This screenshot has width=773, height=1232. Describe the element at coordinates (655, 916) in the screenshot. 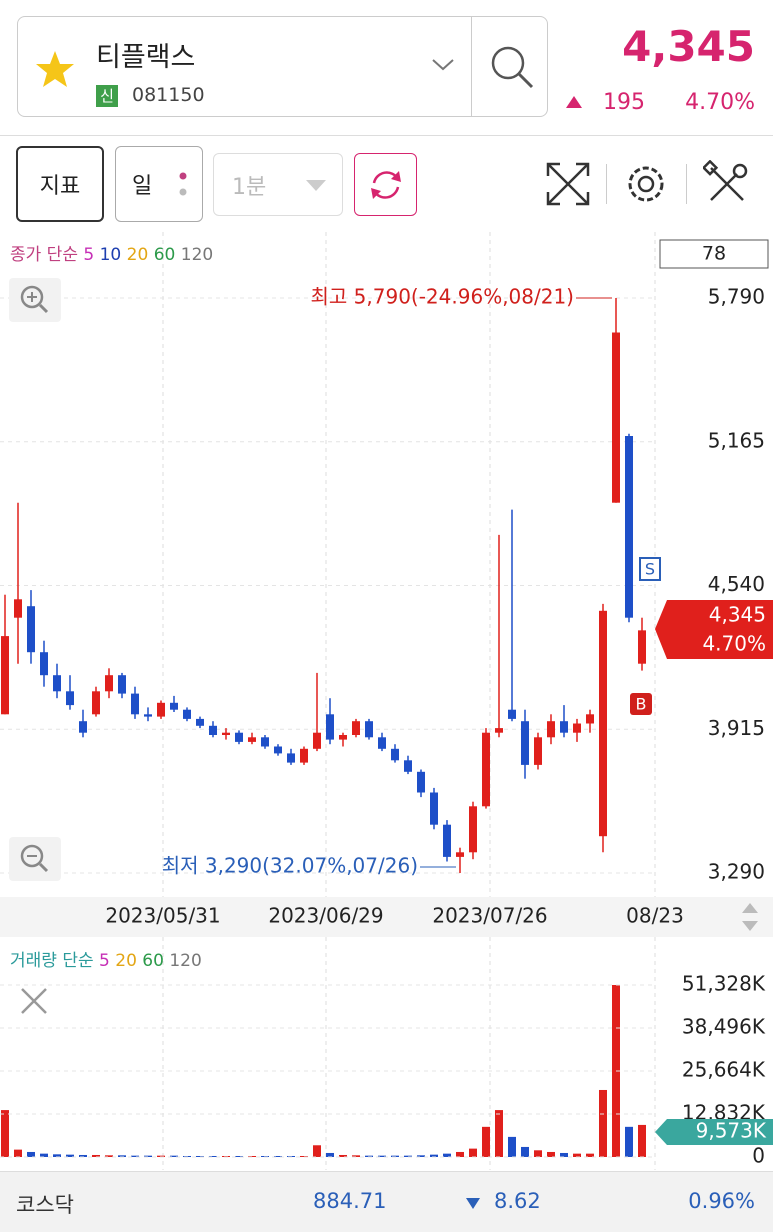

I see `x-tick-label: 08/23` at that location.